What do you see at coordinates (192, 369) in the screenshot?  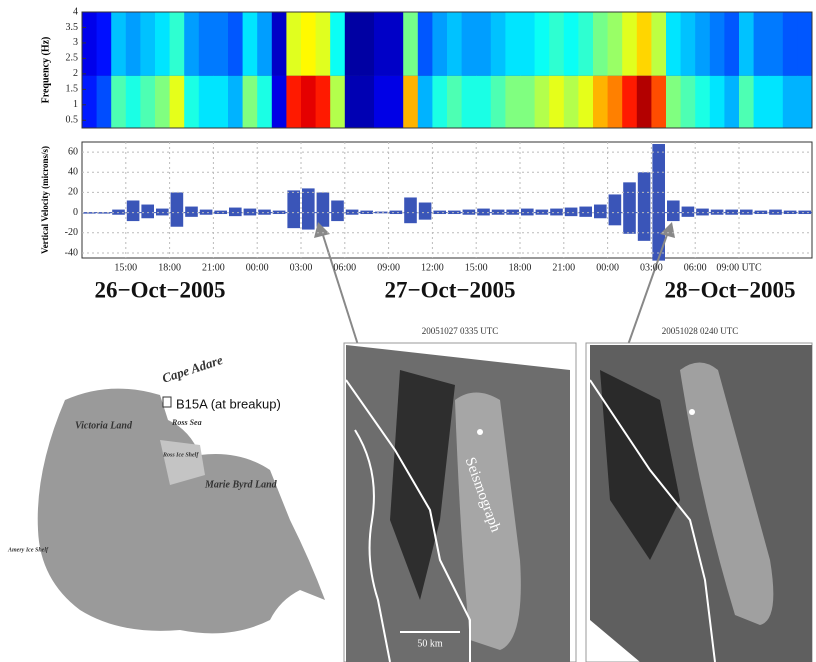 I see `map-label: Cape Adare` at bounding box center [192, 369].